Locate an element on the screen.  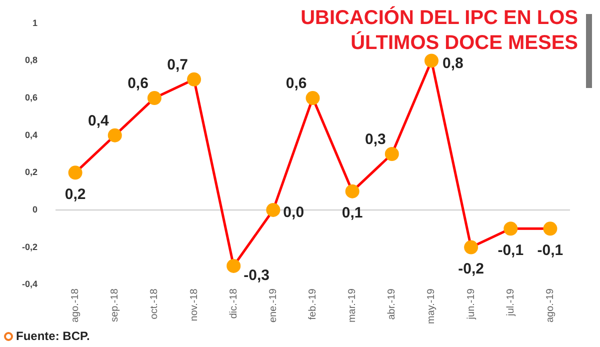
data-label: -0,2 is located at coordinates (471, 269).